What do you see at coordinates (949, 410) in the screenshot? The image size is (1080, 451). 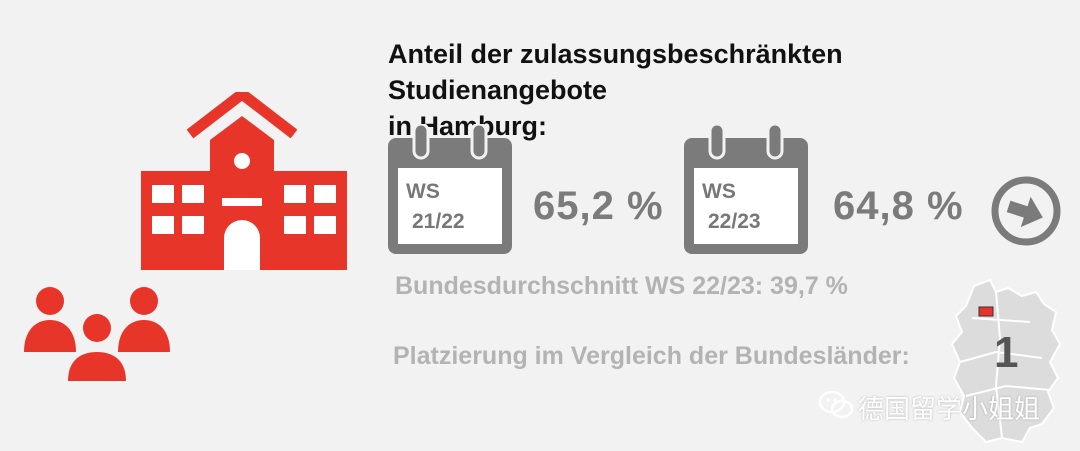 I see `watermark-text: 德国留学小姐姐` at bounding box center [949, 410].